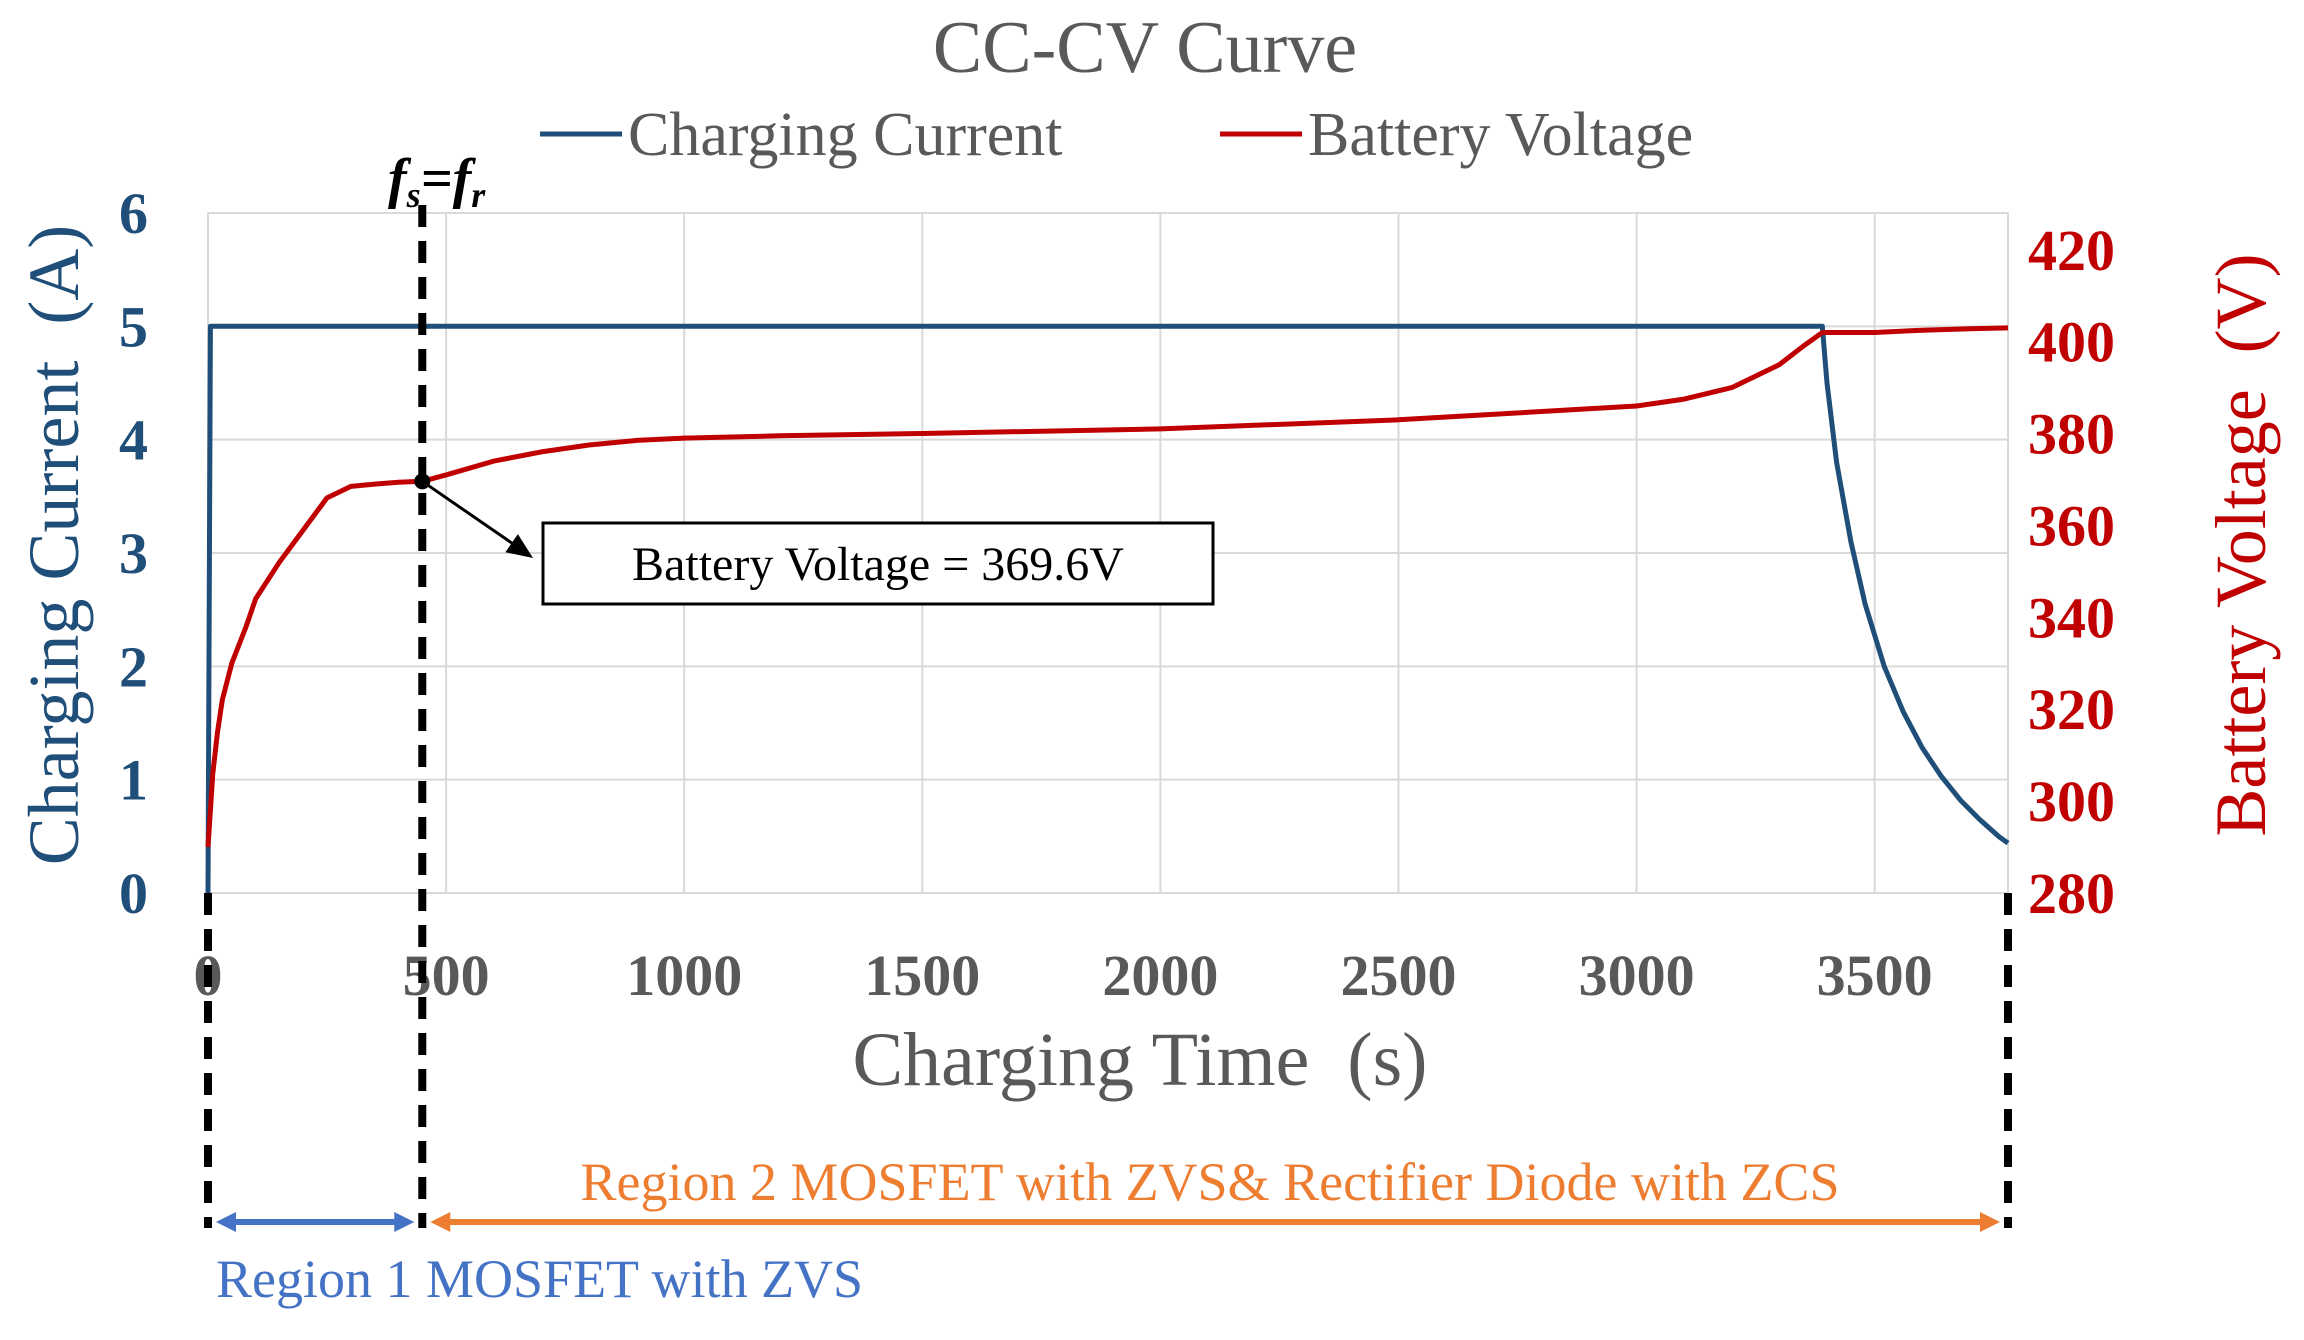 This screenshot has height=1340, width=2304. Describe the element at coordinates (1990, 1222) in the screenshot. I see `region-2-arrowhead-right` at that location.